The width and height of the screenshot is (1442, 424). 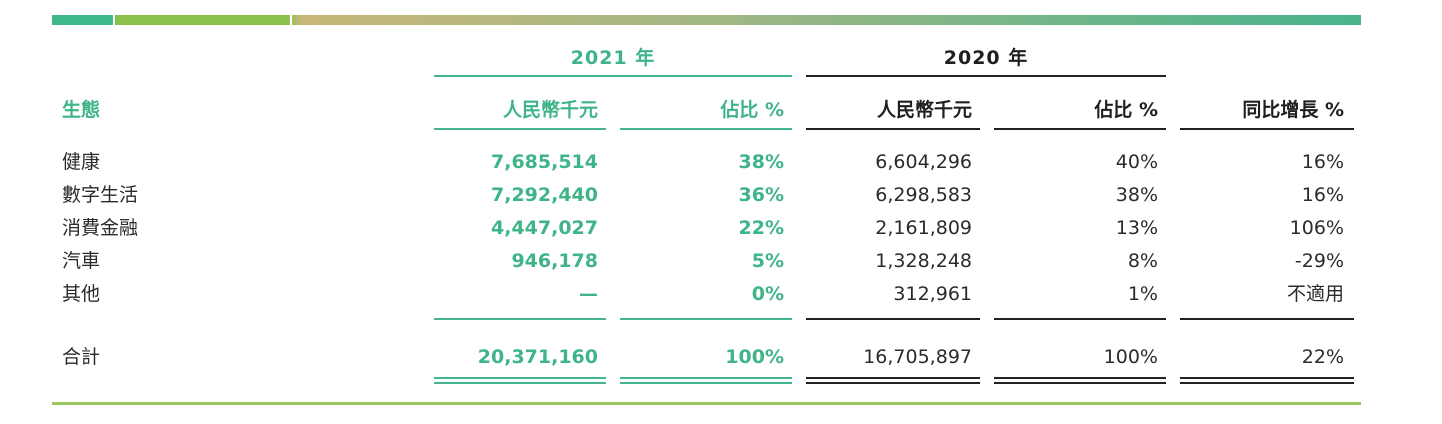 What do you see at coordinates (588, 294) in the screenshot?
I see `rmb-2021-value: —` at bounding box center [588, 294].